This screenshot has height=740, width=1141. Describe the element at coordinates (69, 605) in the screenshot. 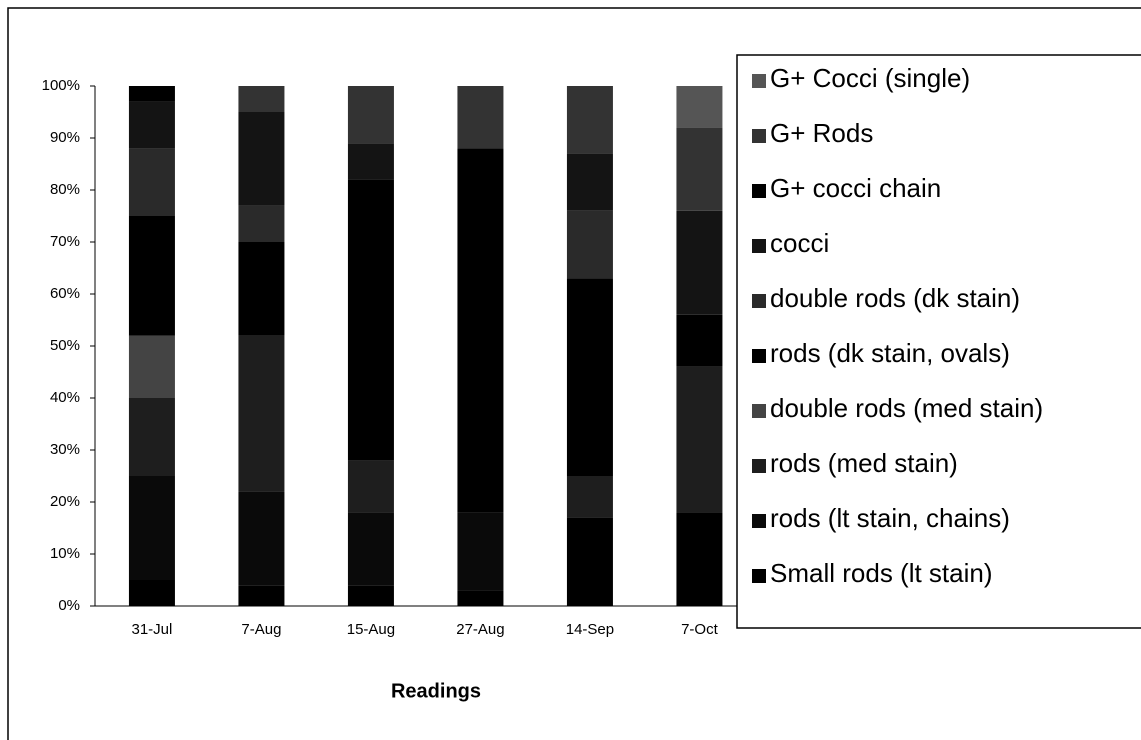

I see `y-tick-label: 0%` at that location.